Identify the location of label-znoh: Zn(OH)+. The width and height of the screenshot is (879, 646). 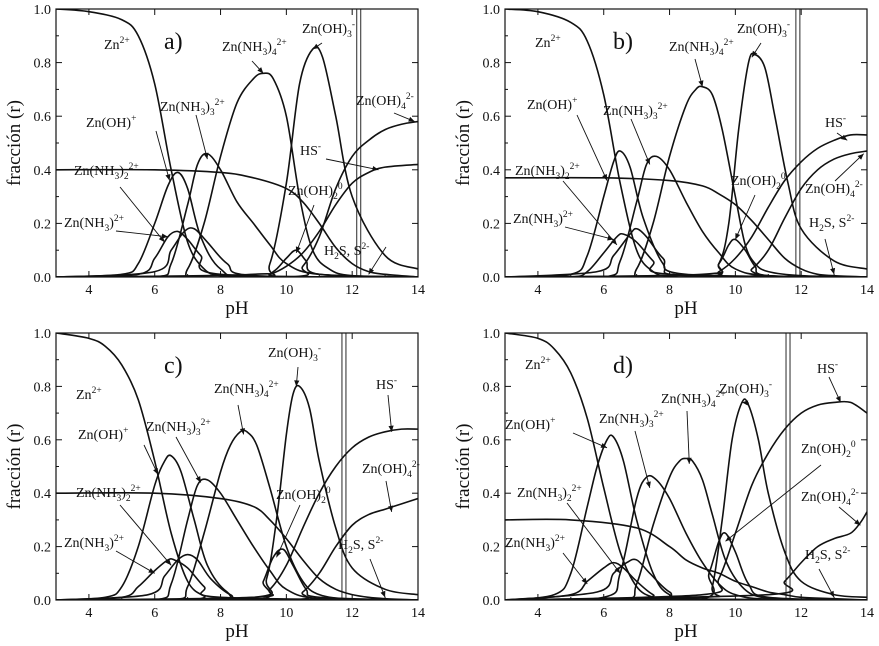
(530, 424).